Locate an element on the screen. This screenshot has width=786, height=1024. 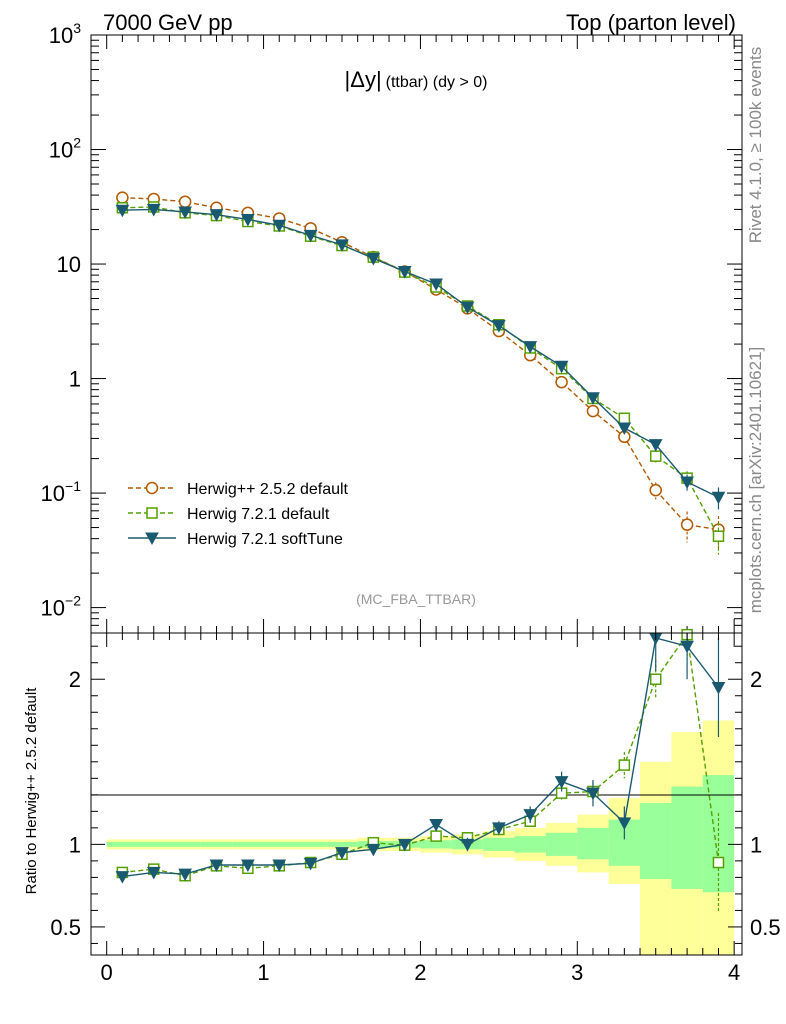
legend-entry: Herwig 7.2.1 softTune is located at coordinates (235, 539).